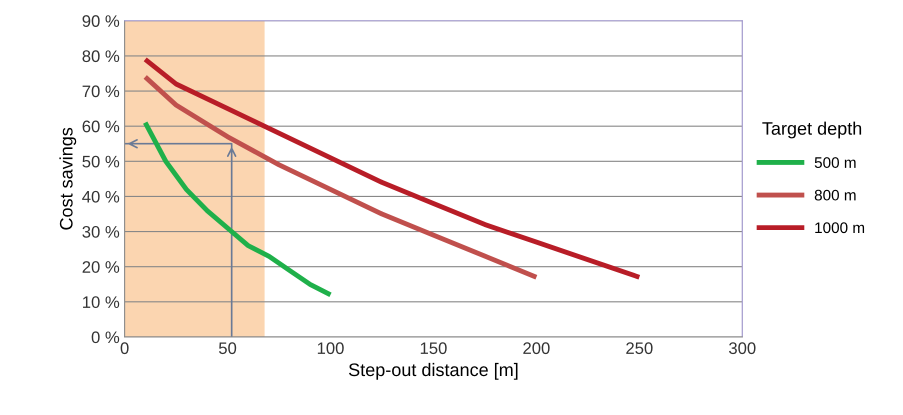  I want to click on legend-title: Target depth, so click(812, 130).